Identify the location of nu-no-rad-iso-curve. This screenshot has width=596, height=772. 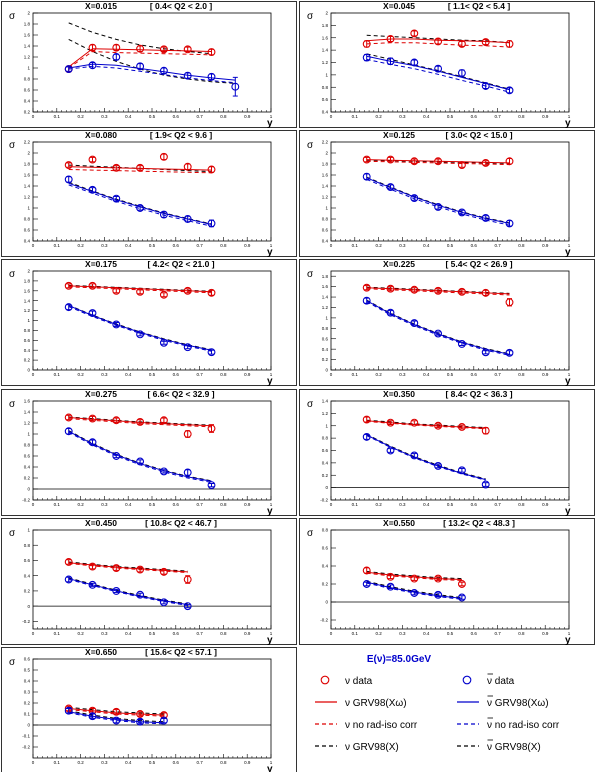
(128, 568).